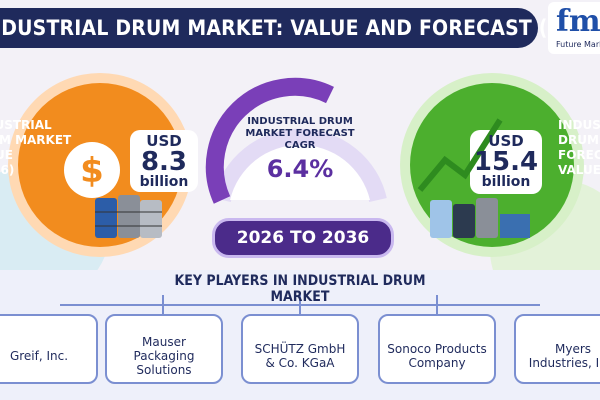  Describe the element at coordinates (578, 21) in the screenshot. I see `logo: fmi` at that location.